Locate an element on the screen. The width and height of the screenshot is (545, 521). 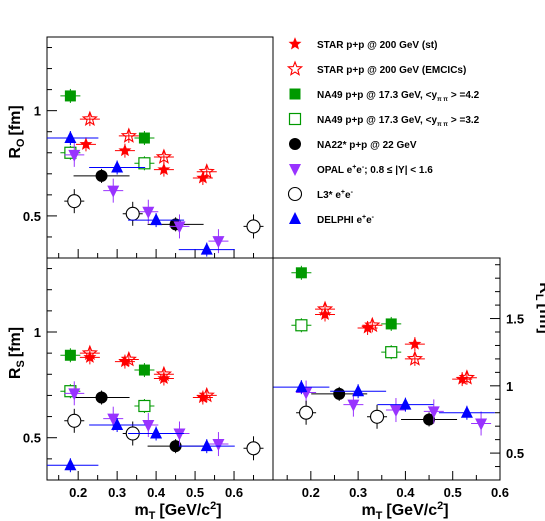
legend-label-main: NA49 p+p @ 17.3 GeV, <y is located at coordinates (377, 95).